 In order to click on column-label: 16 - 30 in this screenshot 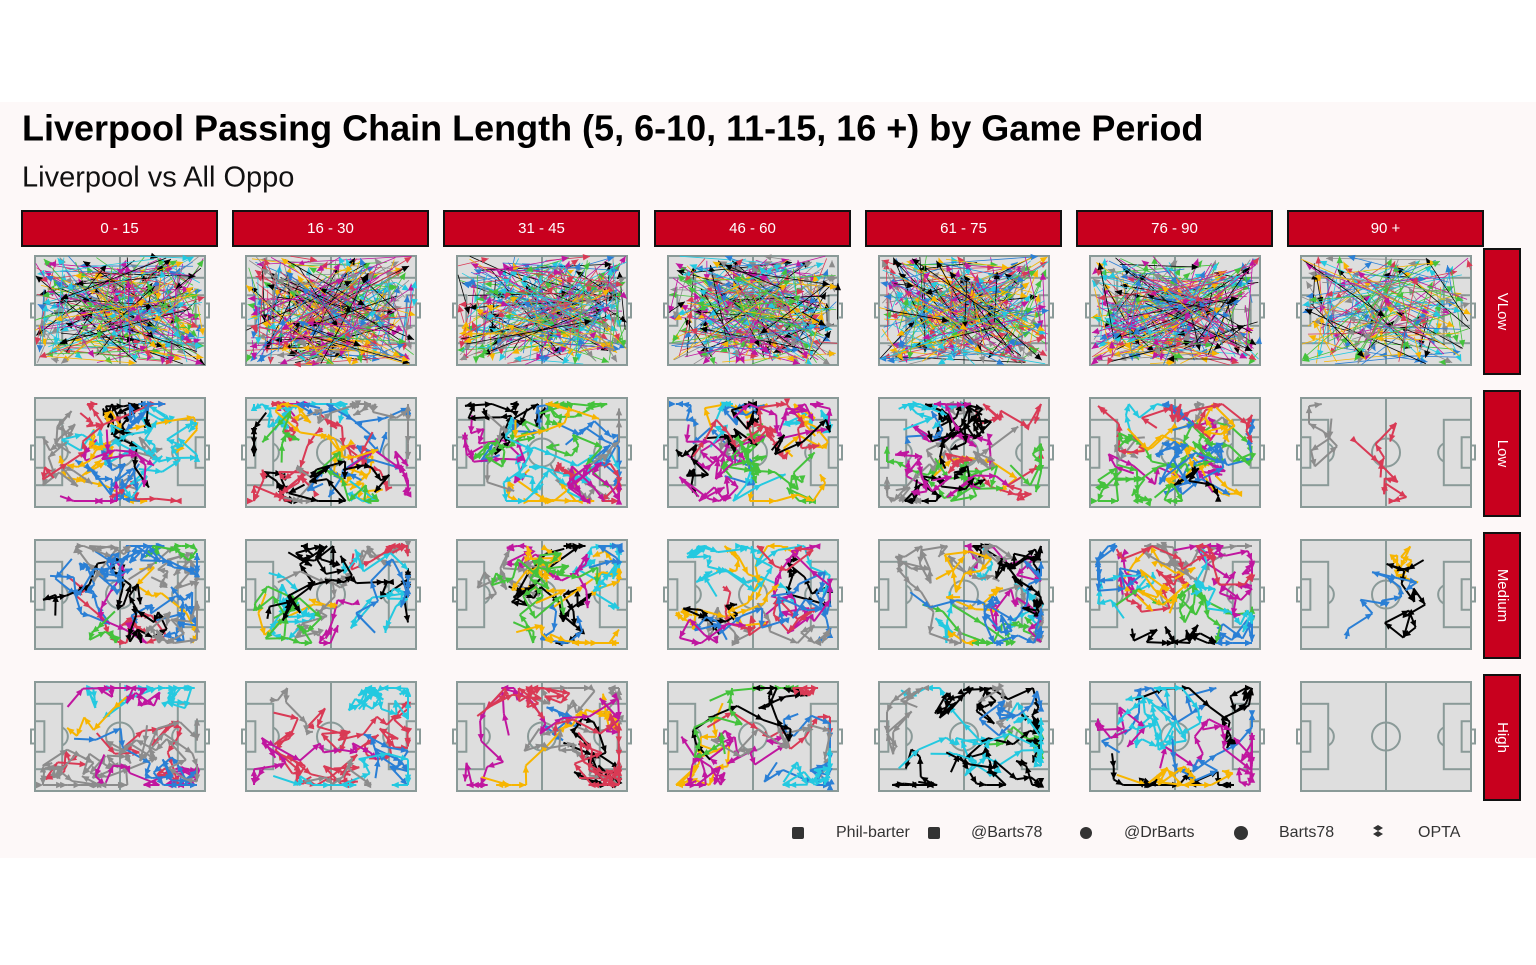, I will do `click(330, 228)`.